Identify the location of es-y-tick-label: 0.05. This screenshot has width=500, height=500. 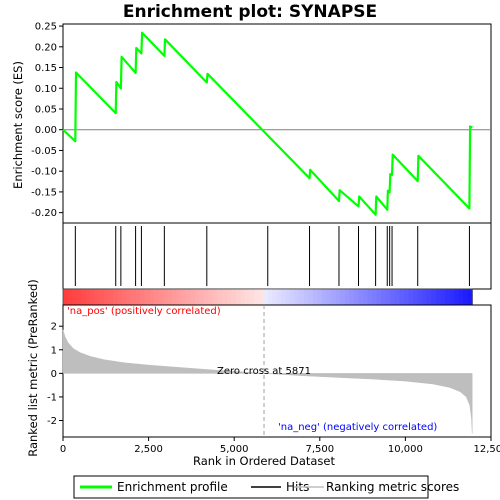
(46, 109).